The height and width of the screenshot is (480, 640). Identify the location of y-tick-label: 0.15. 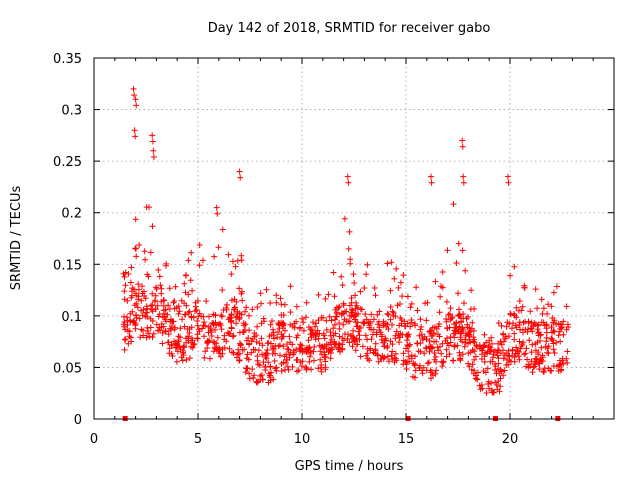
(67, 265).